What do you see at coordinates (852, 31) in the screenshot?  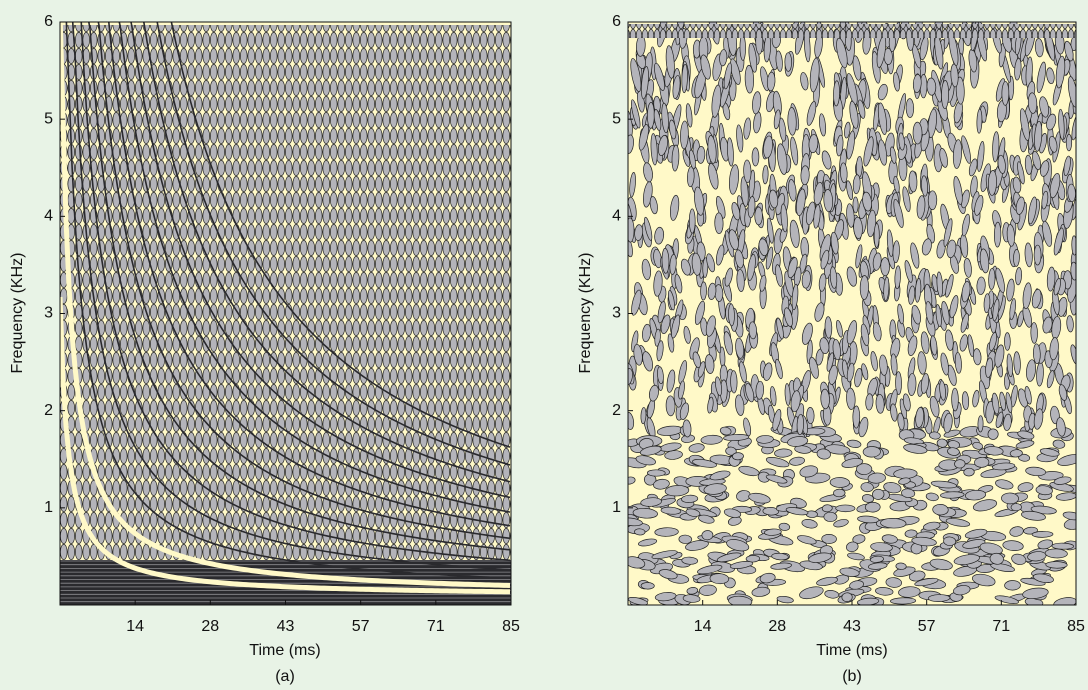 I see `top-row` at bounding box center [852, 31].